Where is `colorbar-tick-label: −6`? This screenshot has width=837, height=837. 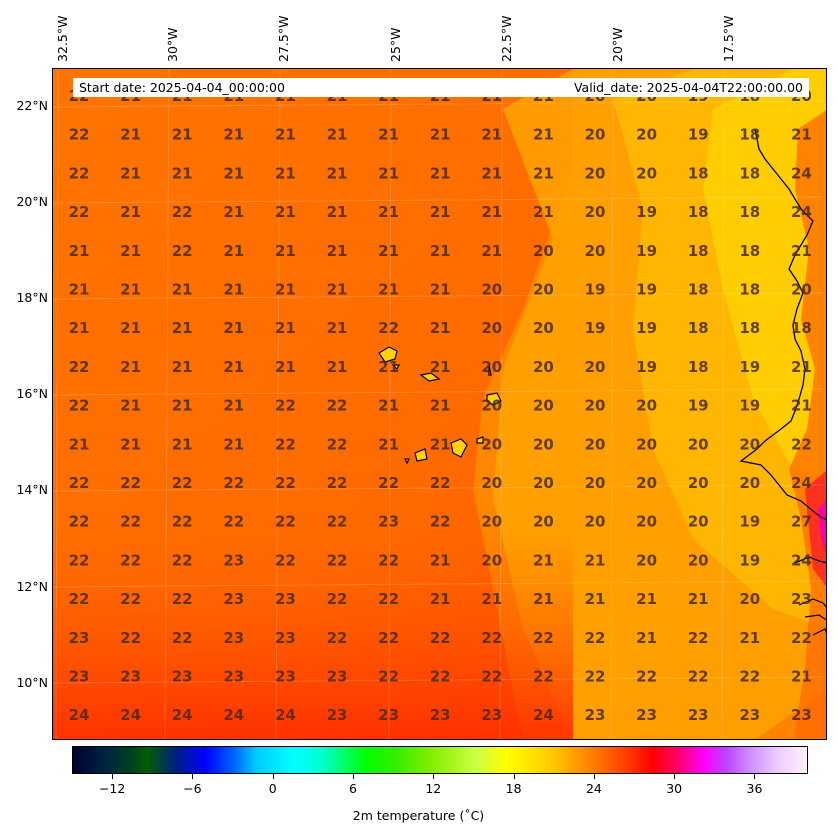 colorbar-tick-label: −6 is located at coordinates (192, 788).